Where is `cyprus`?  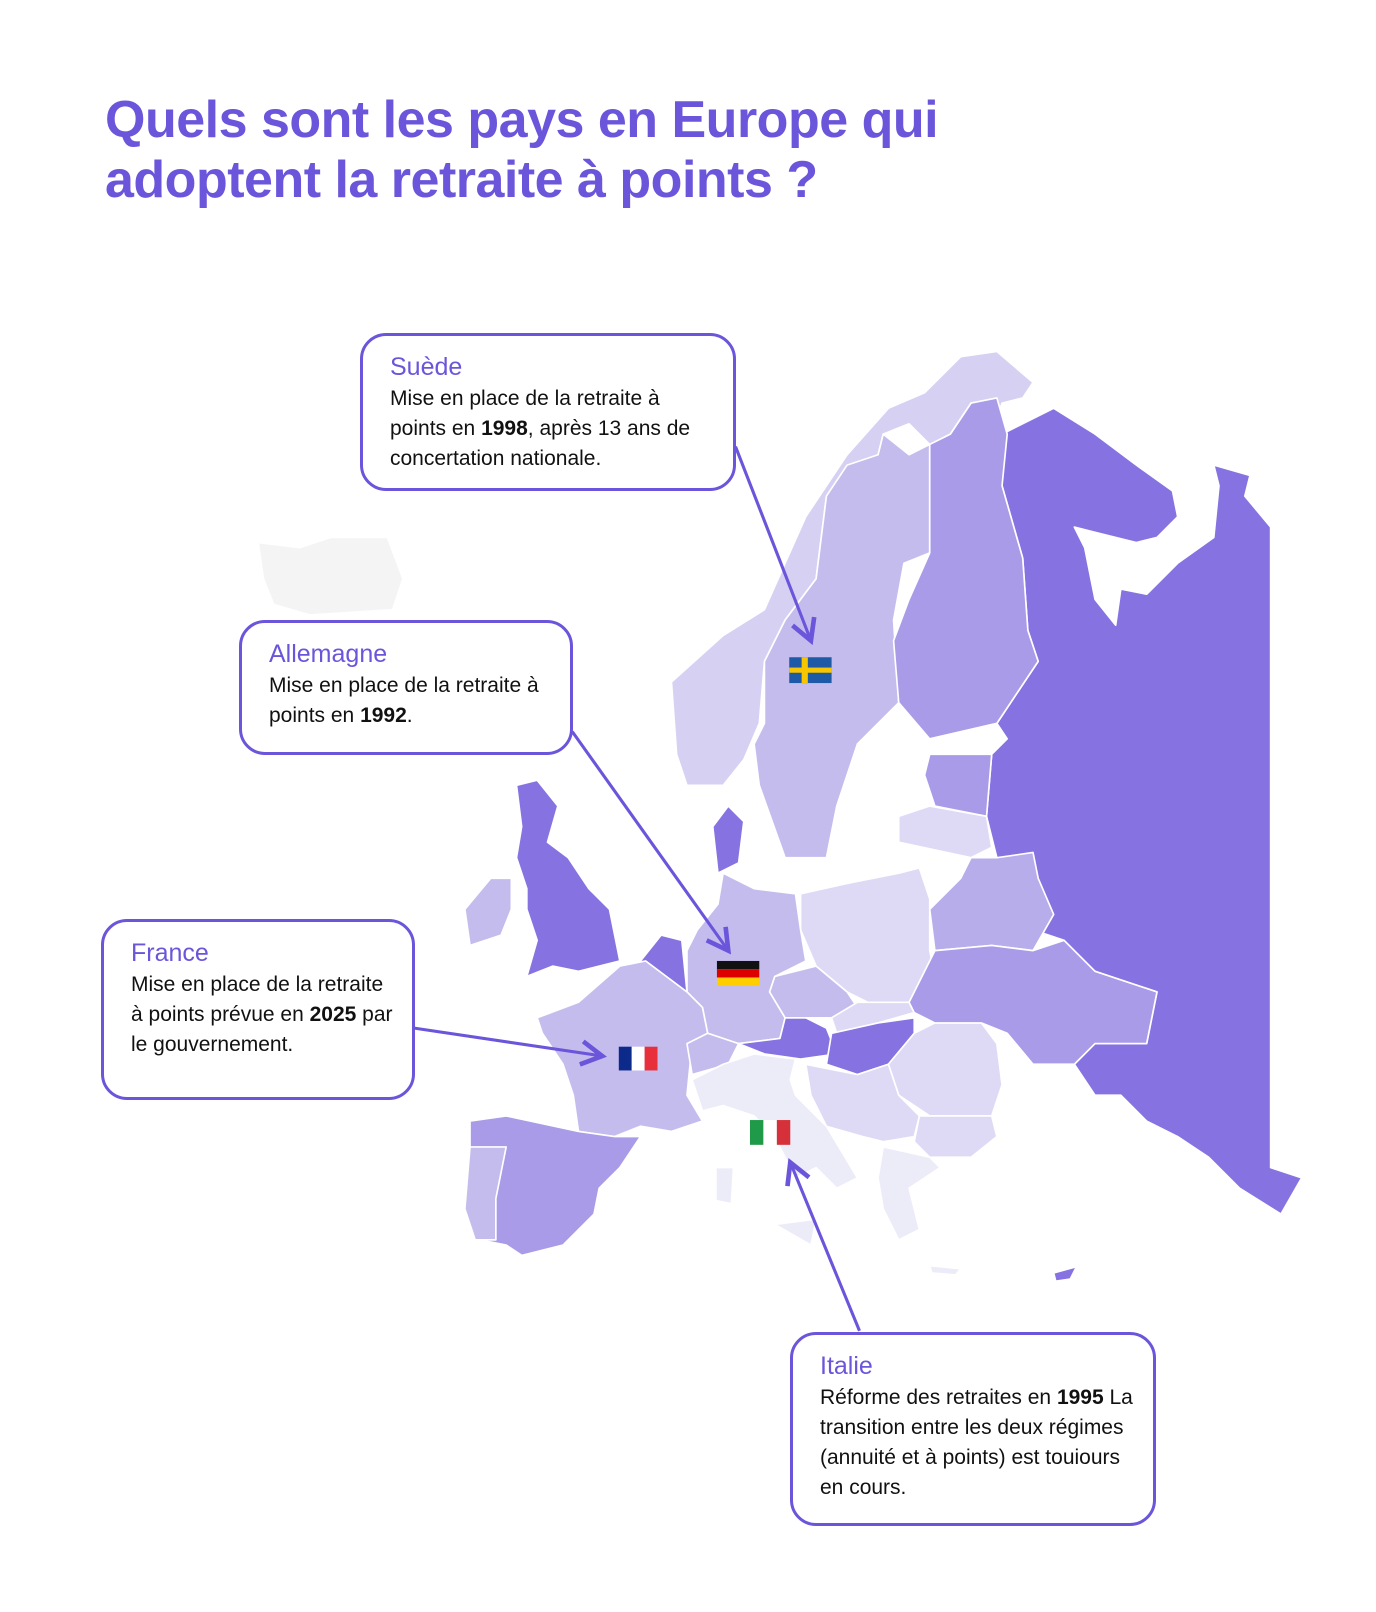 cyprus is located at coordinates (1065, 1274).